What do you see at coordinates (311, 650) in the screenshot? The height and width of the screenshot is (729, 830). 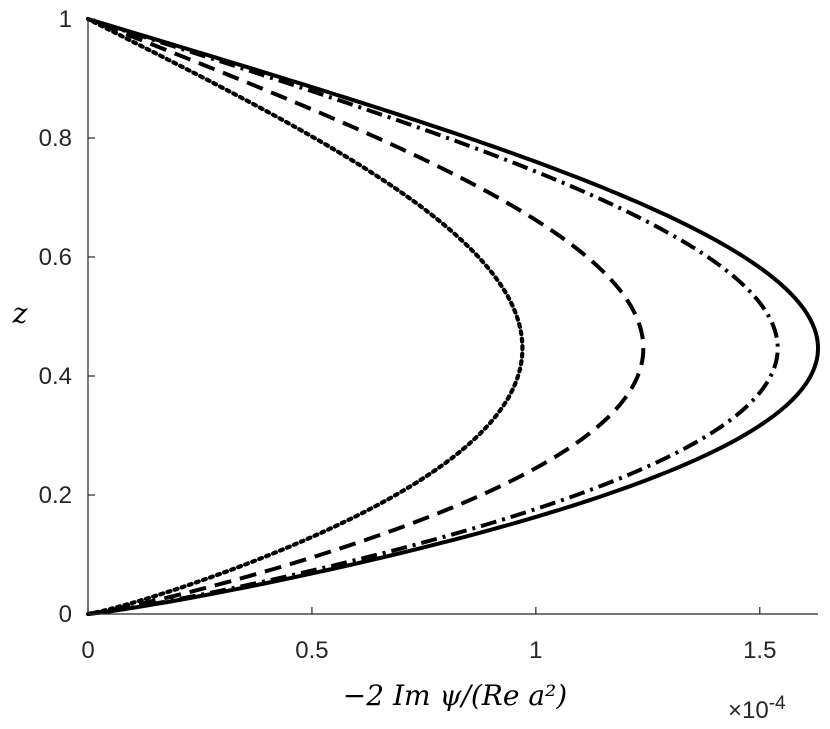 I see `x-tick-label: 0.5` at bounding box center [311, 650].